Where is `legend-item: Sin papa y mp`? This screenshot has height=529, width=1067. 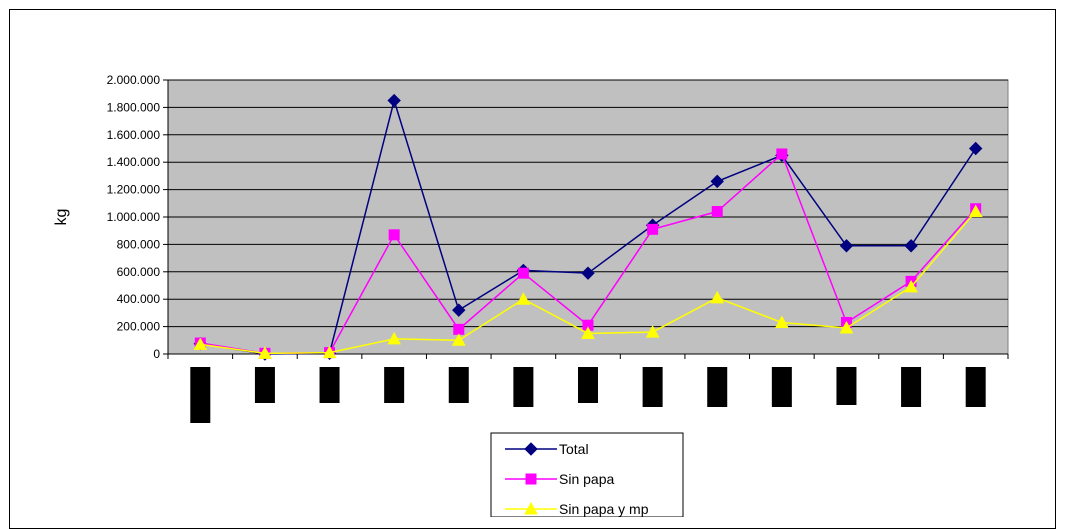
legend-item: Sin papa y mp is located at coordinates (577, 509).